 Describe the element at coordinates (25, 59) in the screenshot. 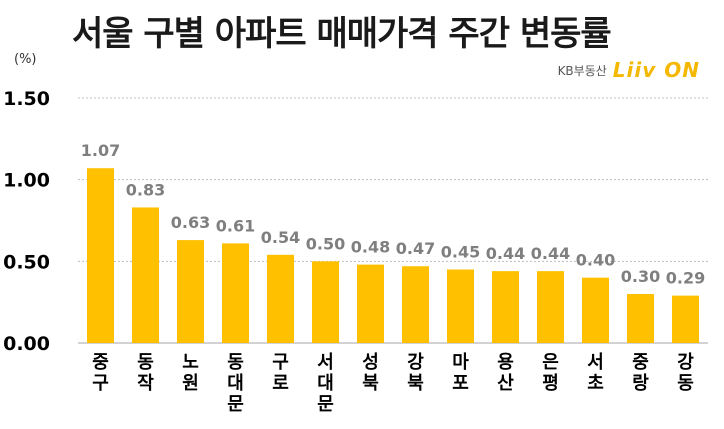

I see `y-unit-label: (%)` at that location.